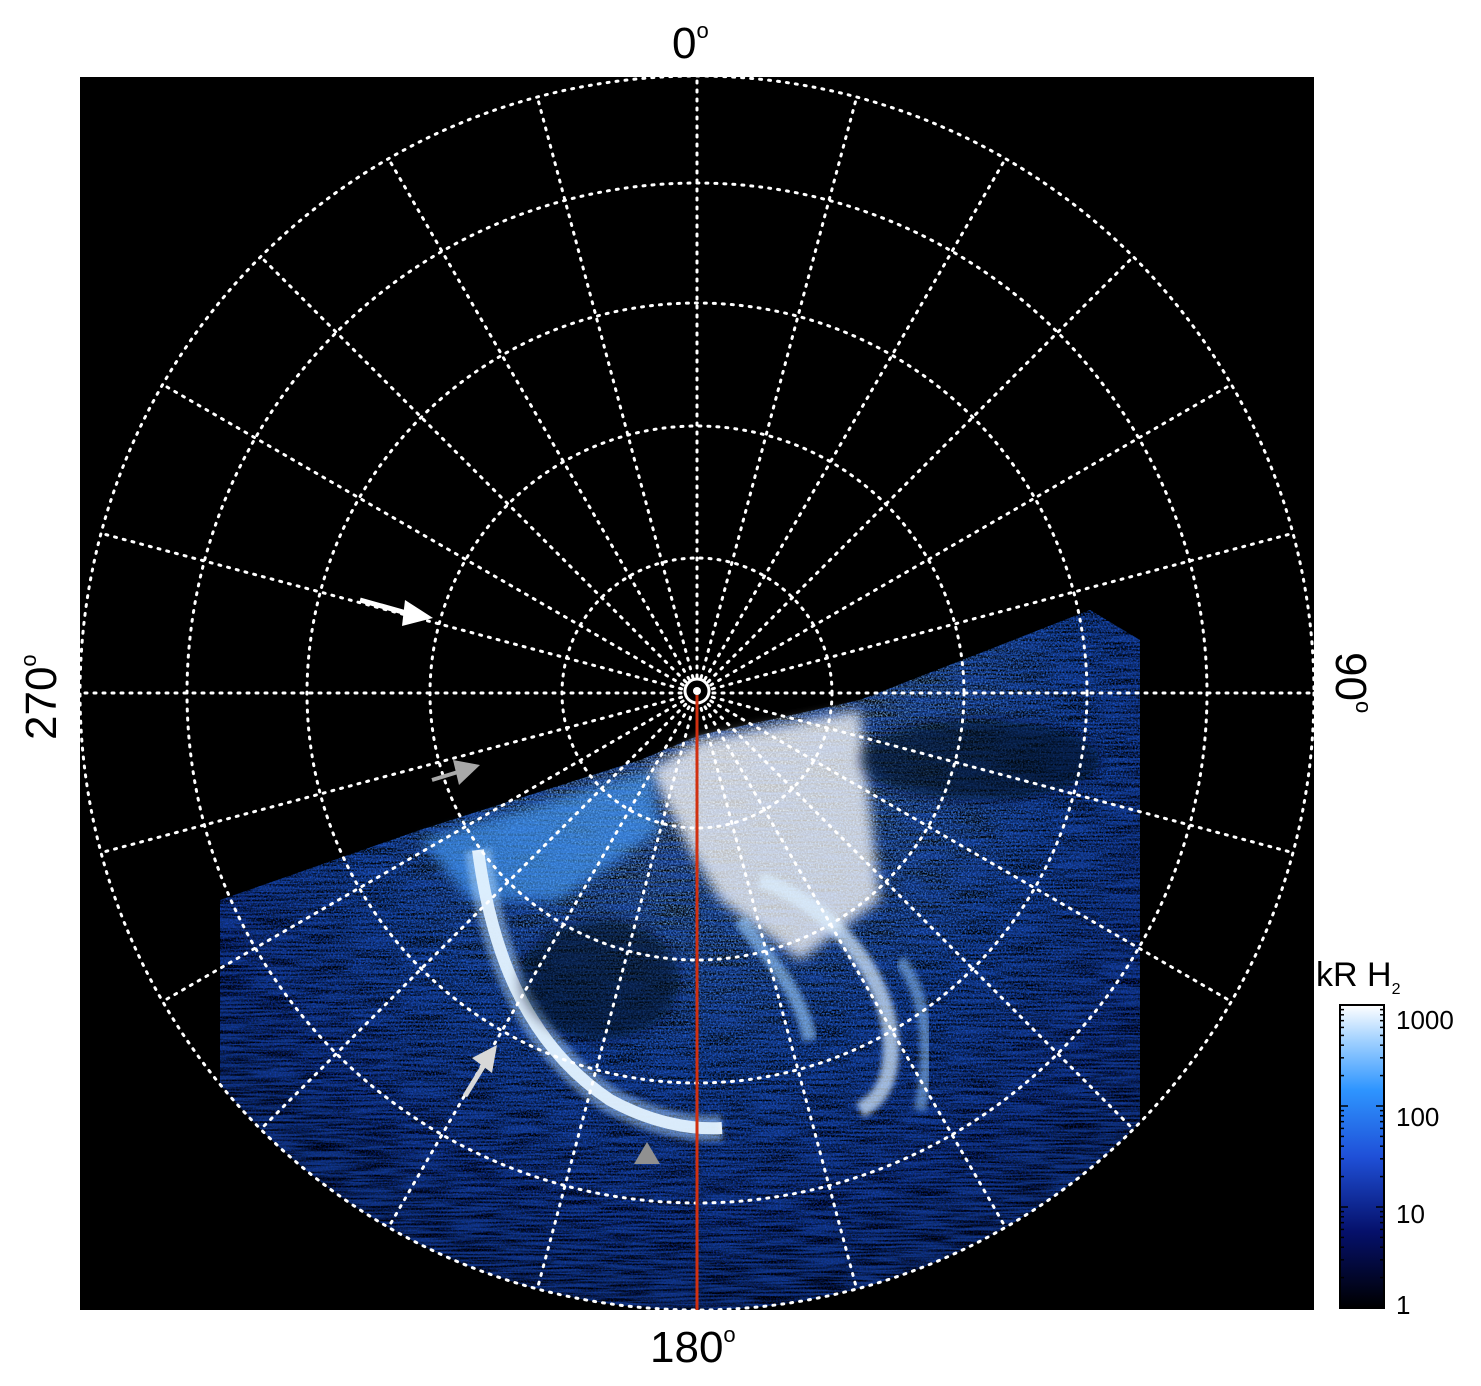 The height and width of the screenshot is (1386, 1481). I want to click on arrow-gray, so click(455, 772).